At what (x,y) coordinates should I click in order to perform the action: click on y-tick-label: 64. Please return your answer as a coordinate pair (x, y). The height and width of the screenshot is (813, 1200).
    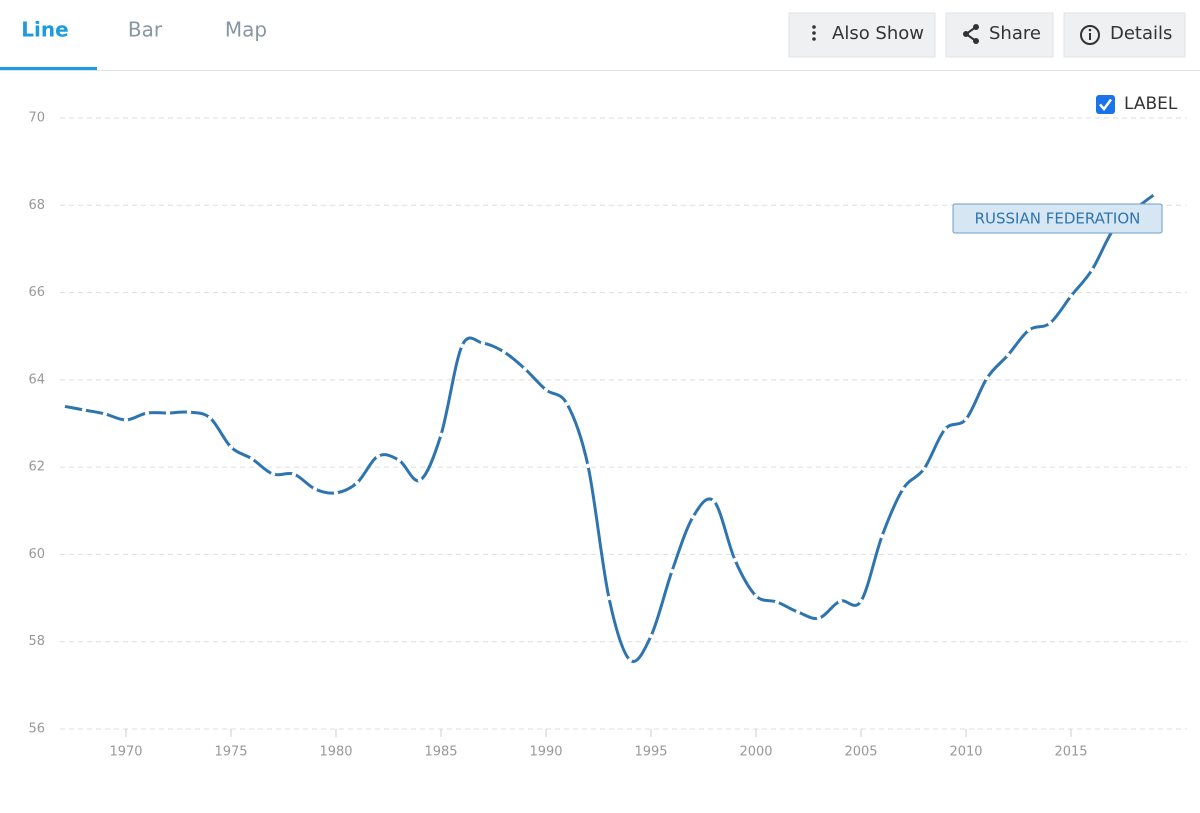
    Looking at the image, I should click on (36, 379).